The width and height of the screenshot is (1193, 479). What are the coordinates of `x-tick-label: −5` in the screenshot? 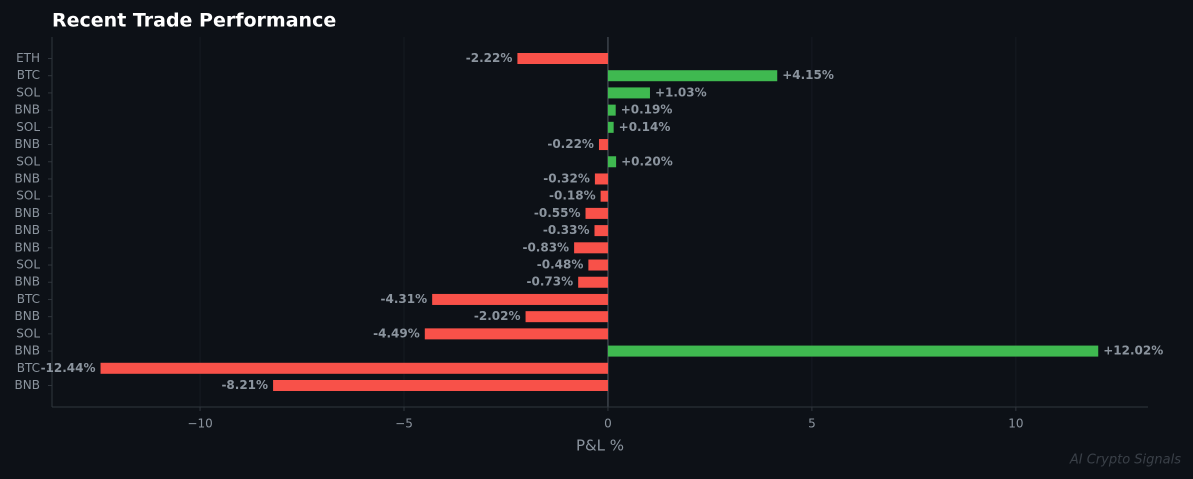 It's located at (404, 424).